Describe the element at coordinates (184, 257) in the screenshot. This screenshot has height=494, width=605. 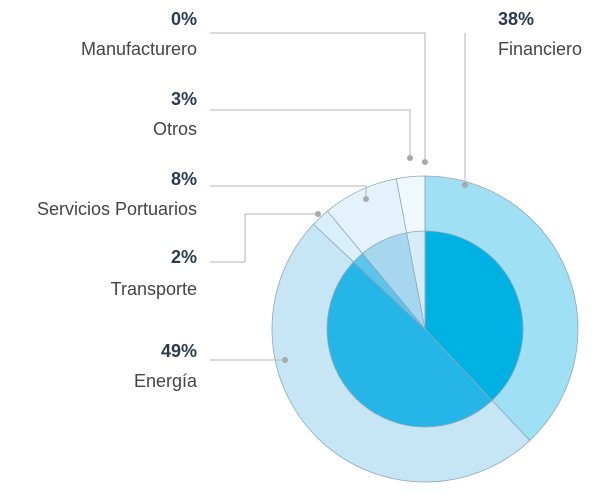
I see `value-label: 2%` at that location.